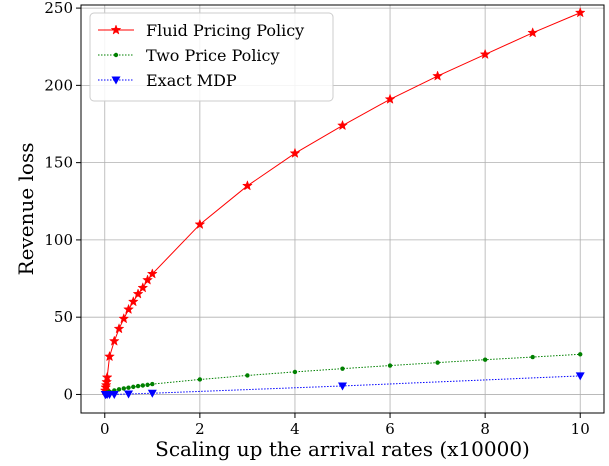 The height and width of the screenshot is (466, 609). I want to click on x-tick-label: 10, so click(580, 429).